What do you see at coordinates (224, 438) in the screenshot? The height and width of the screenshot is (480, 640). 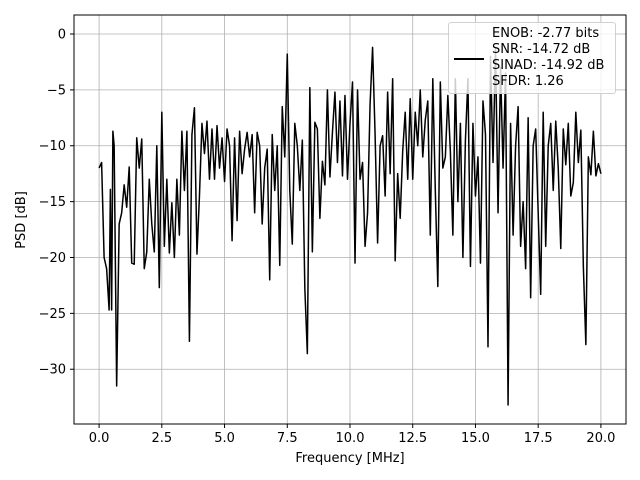 I see `x-tick-label: 5.0` at bounding box center [224, 438].